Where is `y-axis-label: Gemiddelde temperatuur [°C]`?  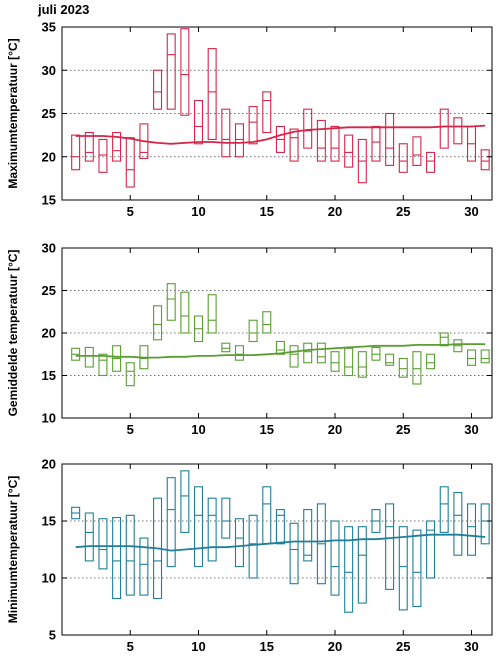 y-axis-label: Gemiddelde temperatuur [°C] is located at coordinates (13, 333).